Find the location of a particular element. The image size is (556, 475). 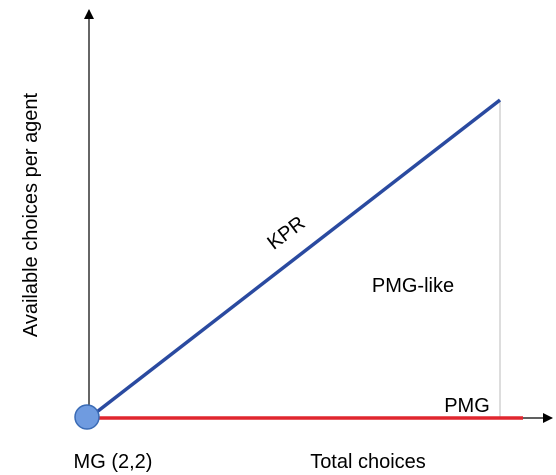

pmg-like-label: PMG-like is located at coordinates (413, 286).